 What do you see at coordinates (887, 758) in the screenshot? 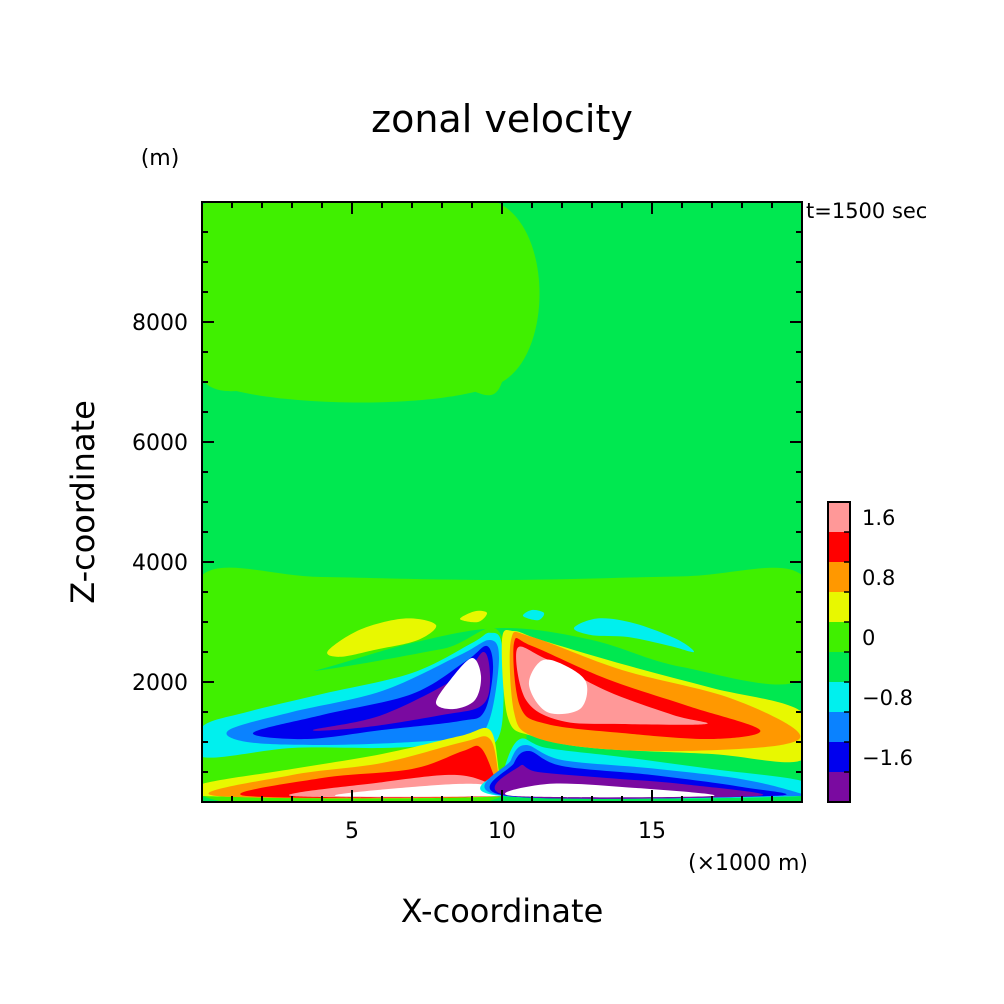
I see `colorbar-tick-label: −1.6` at bounding box center [887, 758].